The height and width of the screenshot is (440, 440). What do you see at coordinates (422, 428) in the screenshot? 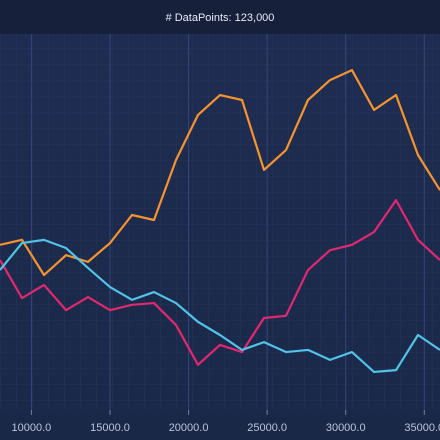
I see `x-tick-label: 35000.0` at bounding box center [422, 428].